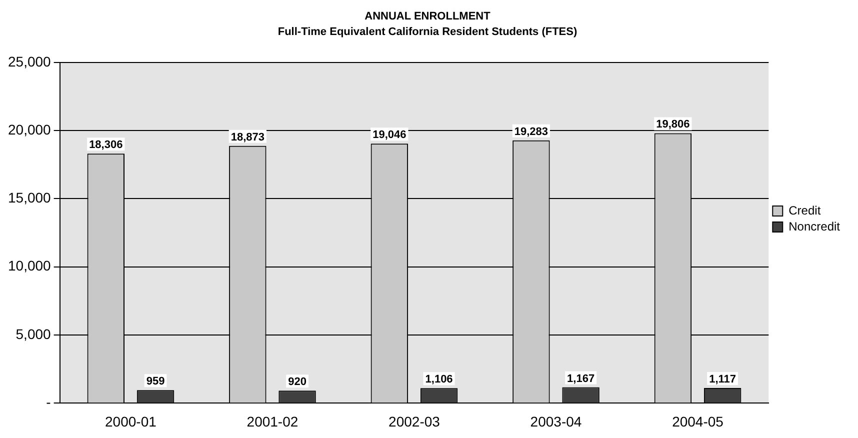 The width and height of the screenshot is (858, 438). Describe the element at coordinates (389, 135) in the screenshot. I see `data-label: 19,046` at that location.